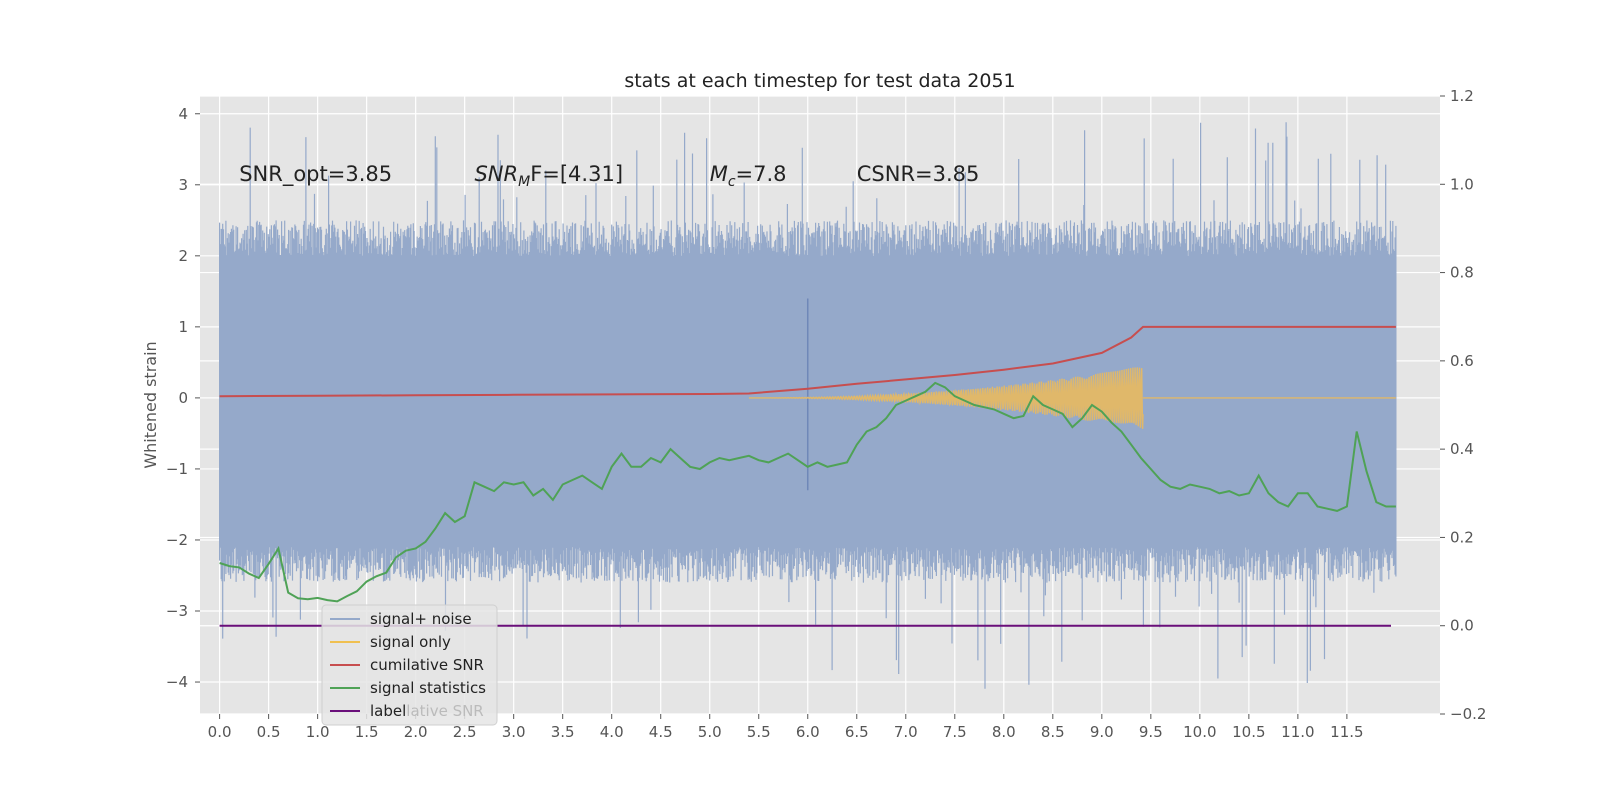  I want to click on y-axis-label: Whitened strain, so click(150, 404).